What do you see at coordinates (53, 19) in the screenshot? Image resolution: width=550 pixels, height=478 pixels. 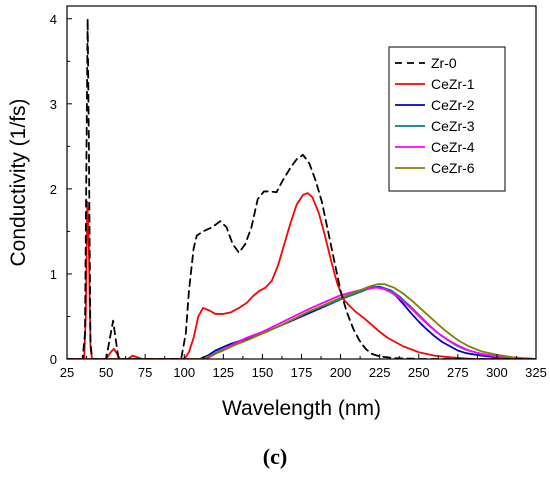 I see `y-tick-label: 4` at bounding box center [53, 19].